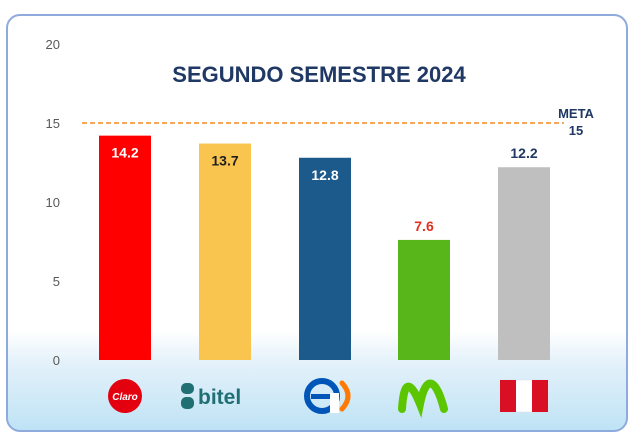 This screenshot has height=446, width=640. Describe the element at coordinates (319, 74) in the screenshot. I see `chart-title: SEGUNDO SEMESTRE 2024` at that location.